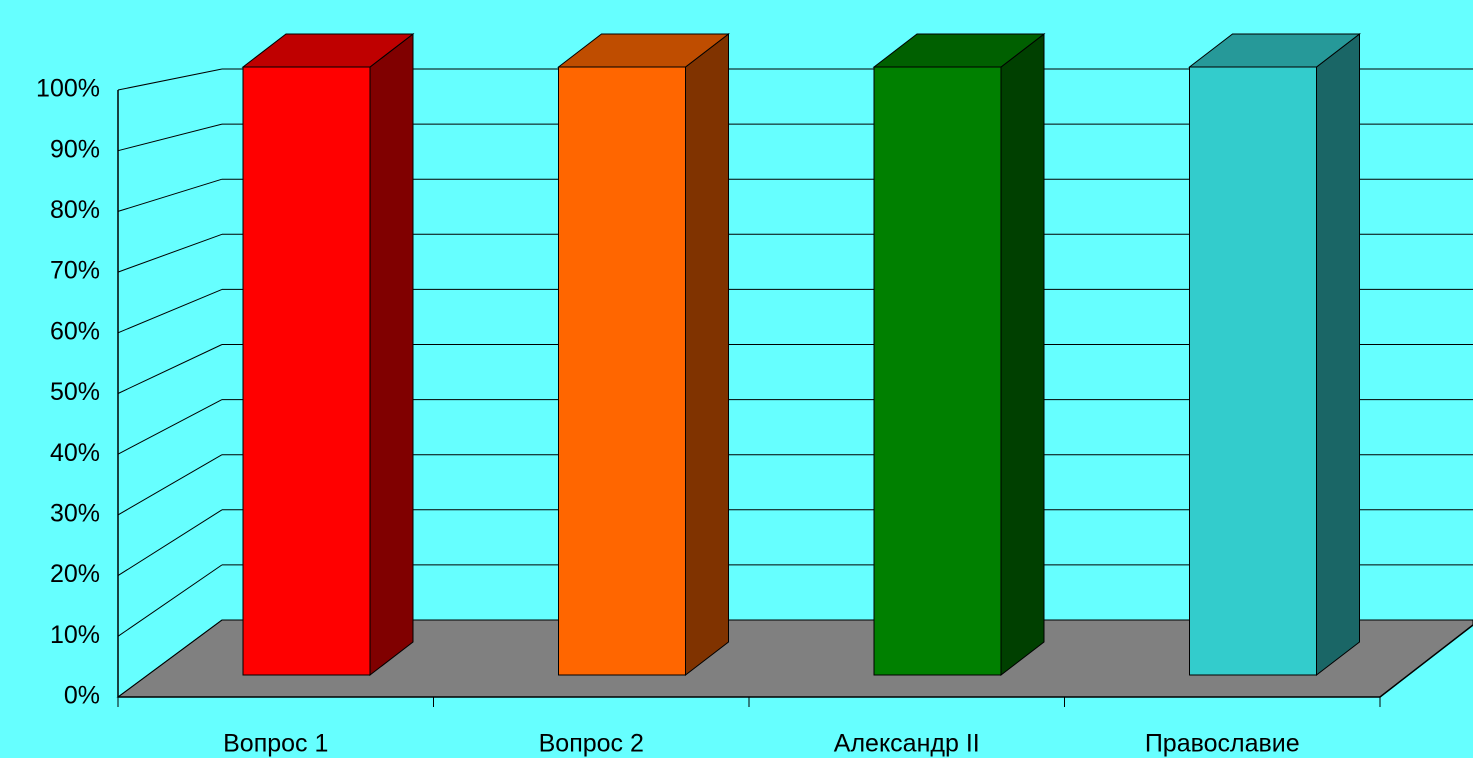 The height and width of the screenshot is (758, 1473). I want to click on y-tick-label: 100%, so click(68, 89).